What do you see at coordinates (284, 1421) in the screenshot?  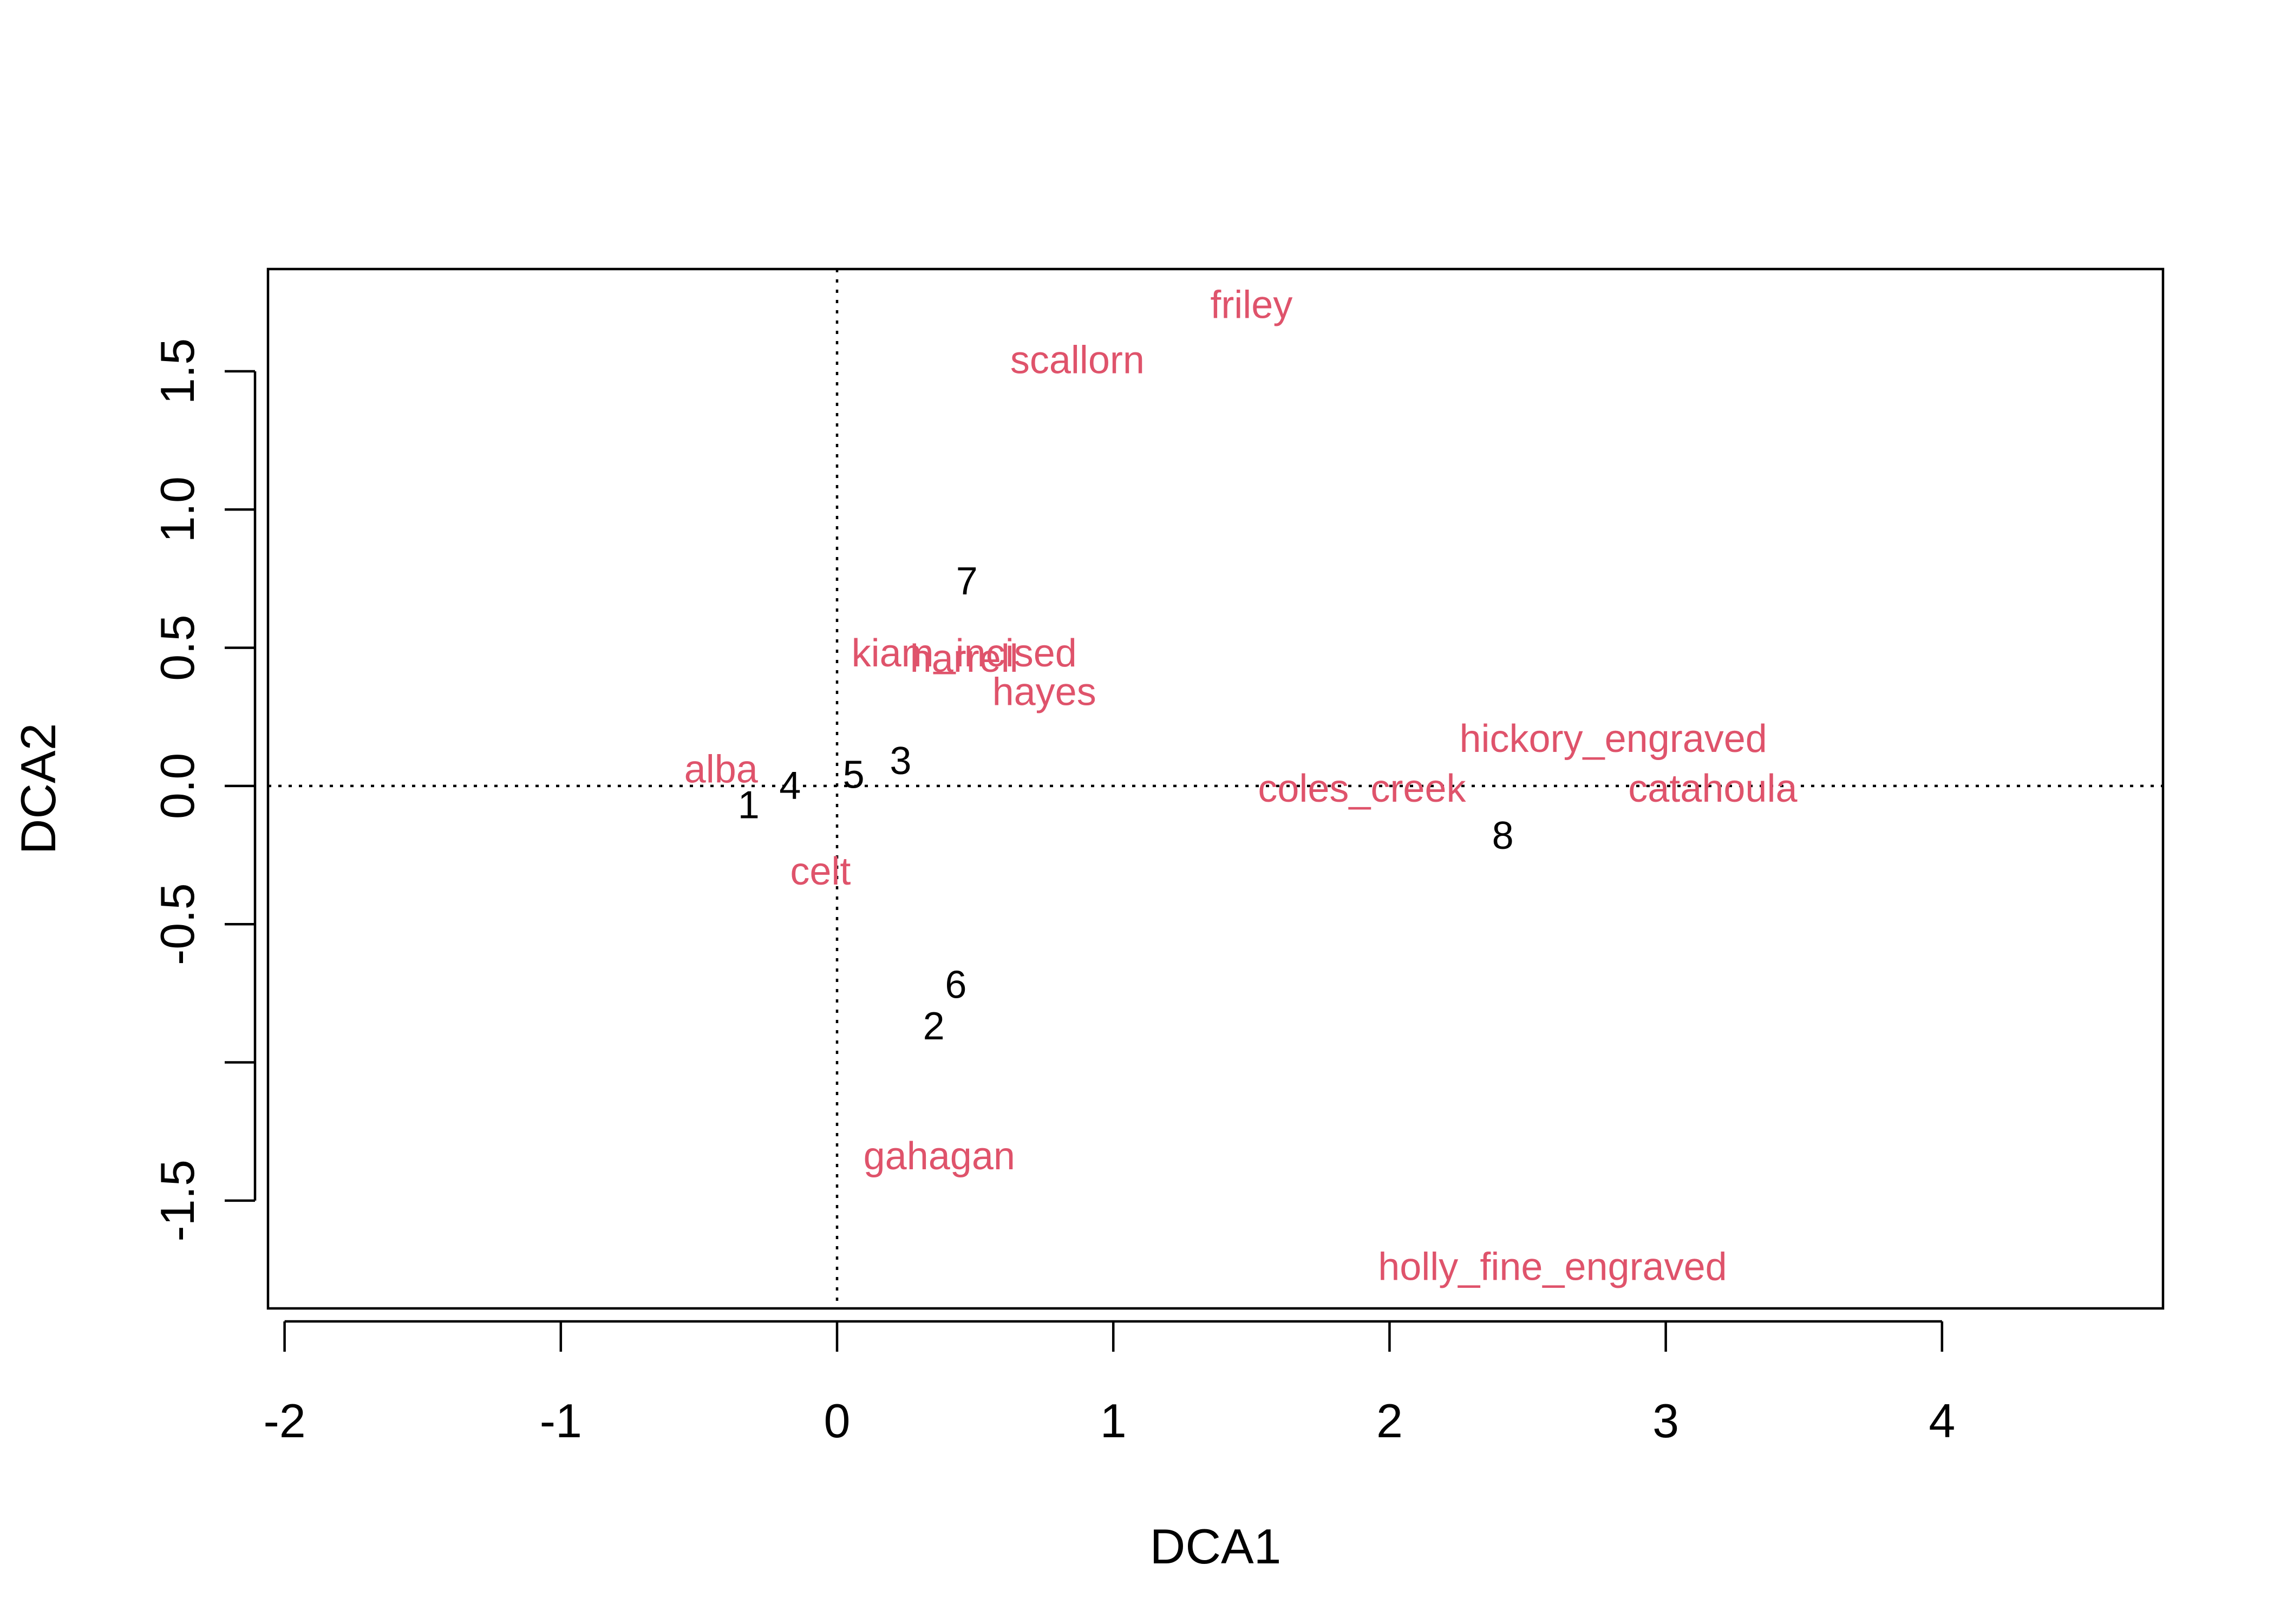 I see `x-tick-label: -2` at bounding box center [284, 1421].